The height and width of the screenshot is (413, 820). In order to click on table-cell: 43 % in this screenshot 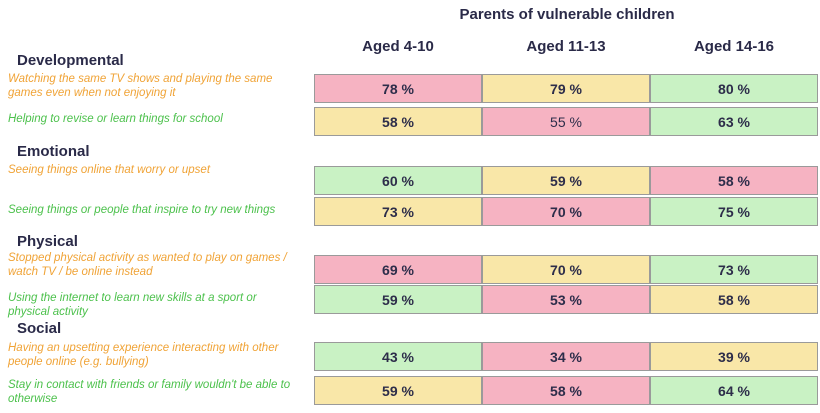, I will do `click(398, 356)`.